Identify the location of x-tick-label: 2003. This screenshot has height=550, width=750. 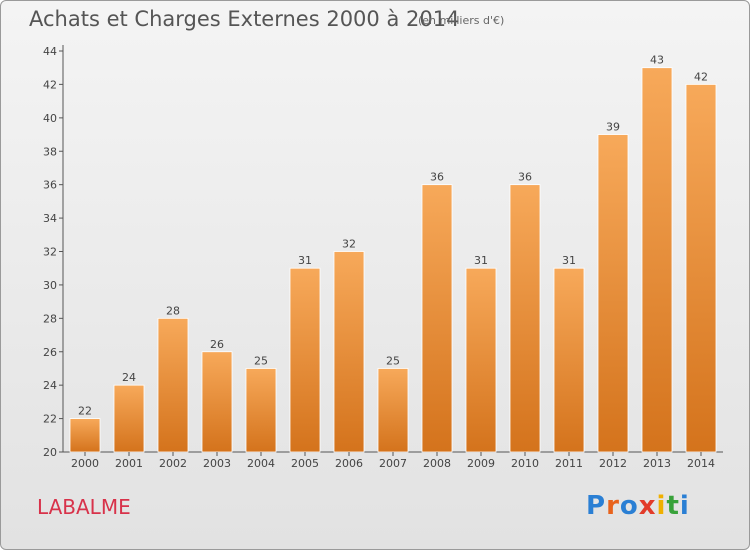
(217, 463).